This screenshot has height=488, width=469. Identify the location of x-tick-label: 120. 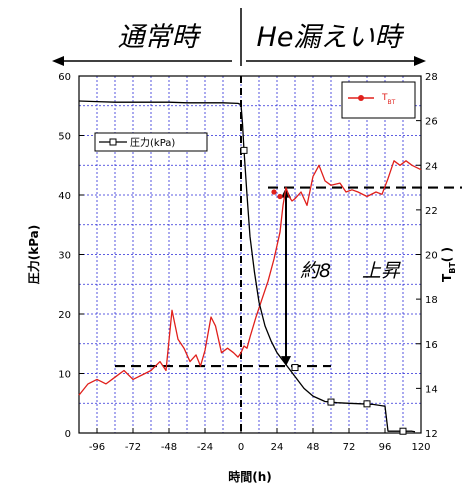
(420, 447).